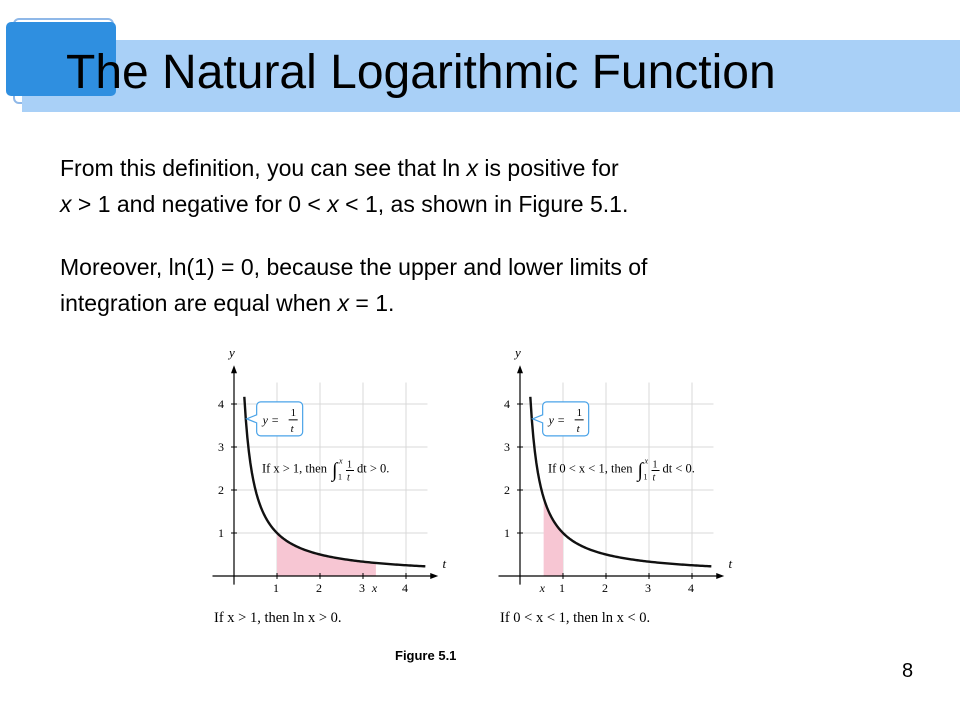 The height and width of the screenshot is (720, 960). Describe the element at coordinates (373, 469) in the screenshot. I see `condition-tail: dt > 0.` at that location.